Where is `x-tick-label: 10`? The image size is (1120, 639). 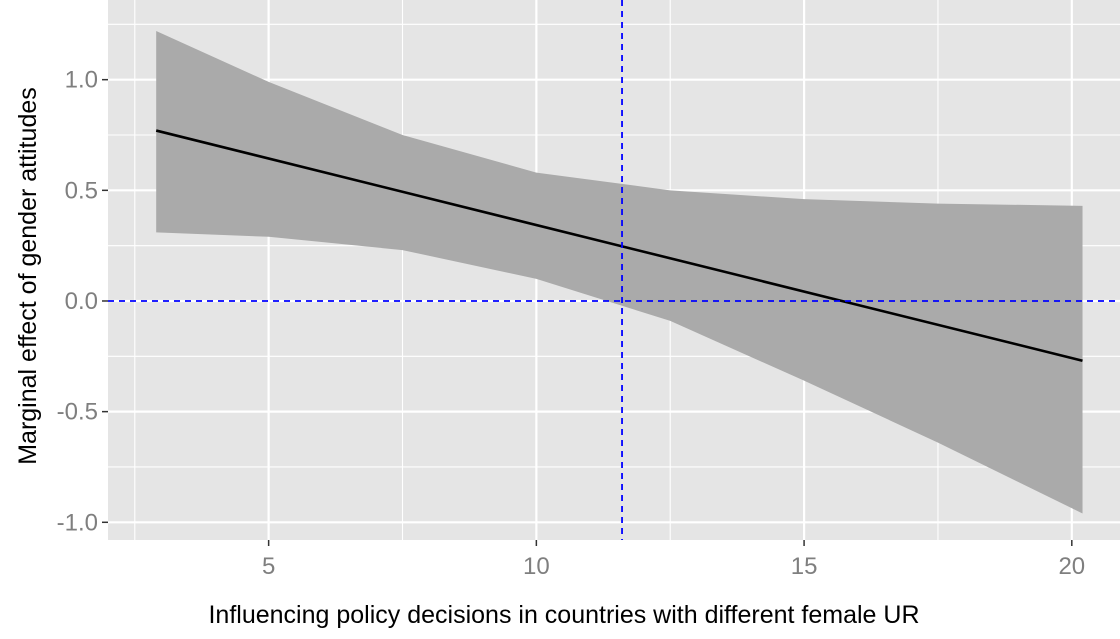 x-tick-label: 10 is located at coordinates (536, 566).